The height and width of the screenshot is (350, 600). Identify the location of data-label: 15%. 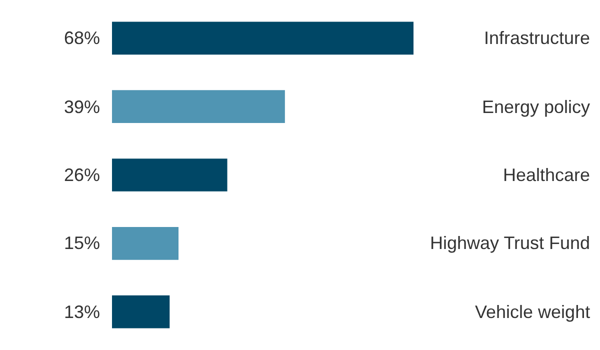
(82, 243).